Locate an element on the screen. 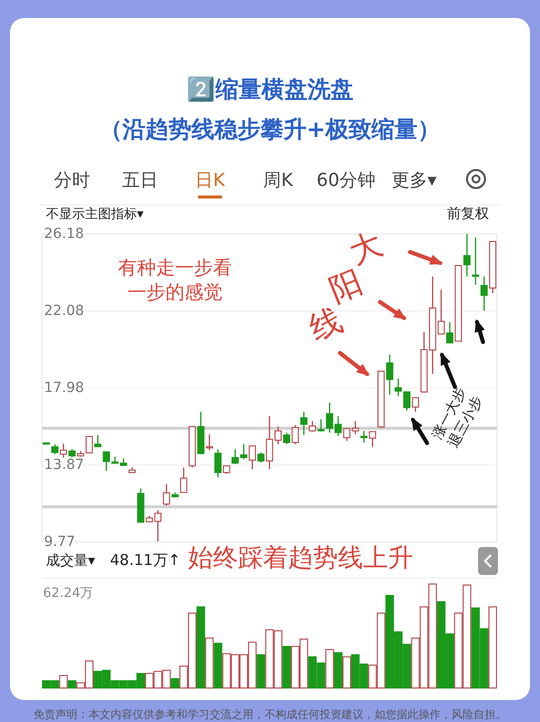  y-tick-label: 13.87 is located at coordinates (64, 465).